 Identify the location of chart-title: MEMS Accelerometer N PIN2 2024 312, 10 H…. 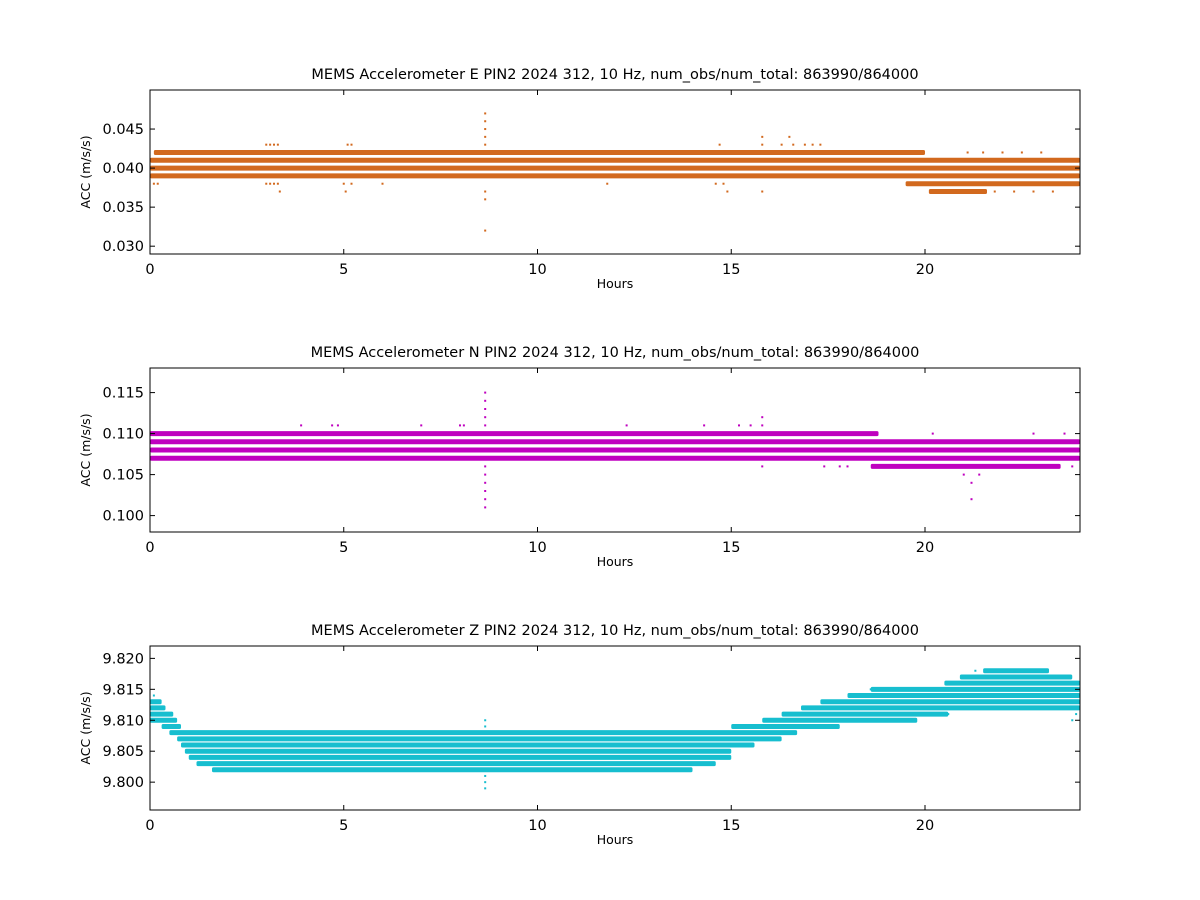
(615, 353).